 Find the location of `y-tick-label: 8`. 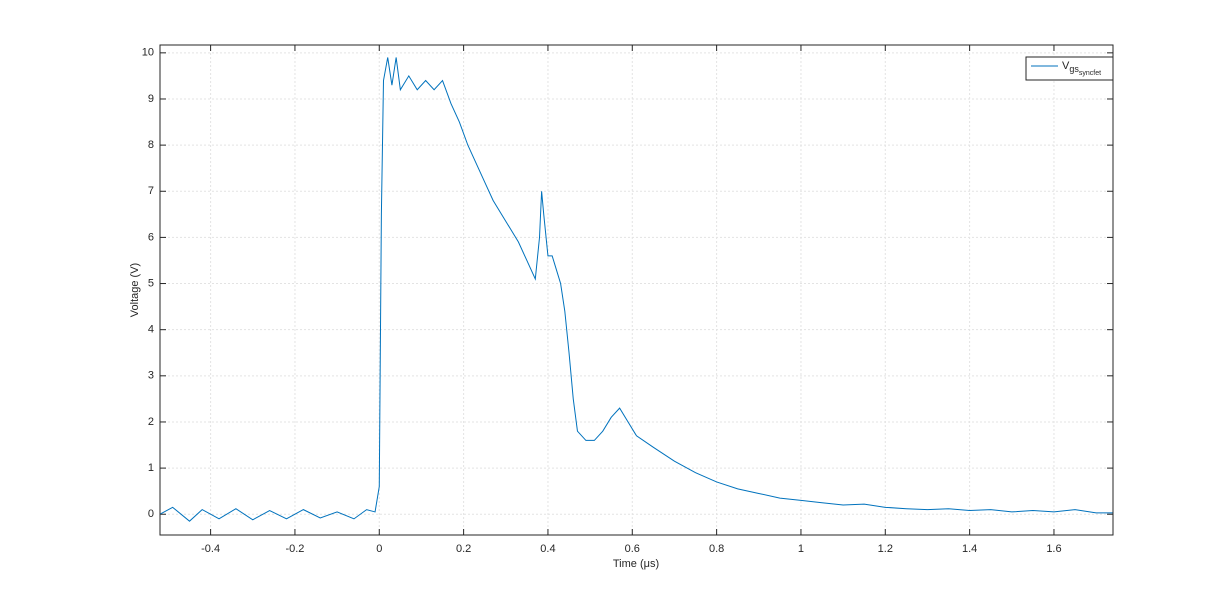

y-tick-label: 8 is located at coordinates (151, 145).